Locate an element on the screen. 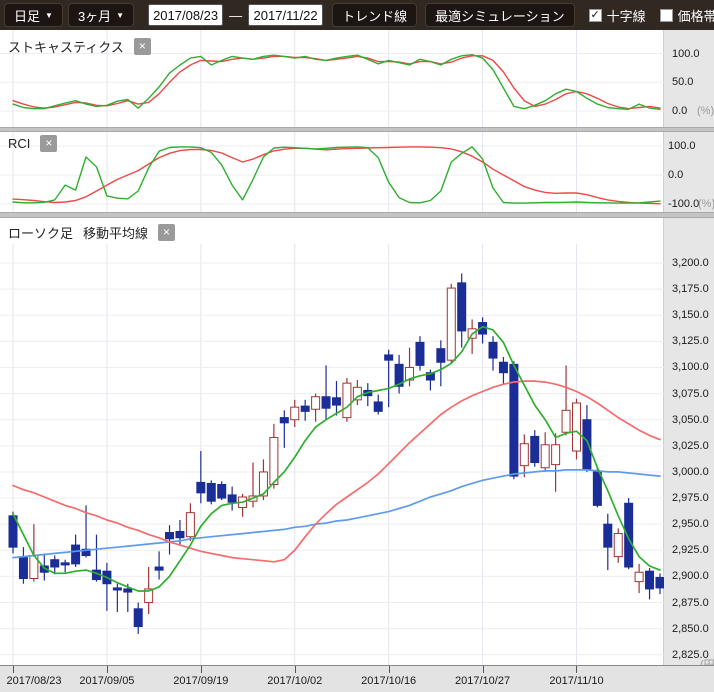 The height and width of the screenshot is (692, 714). crosshair-label: 十字線 is located at coordinates (626, 16).